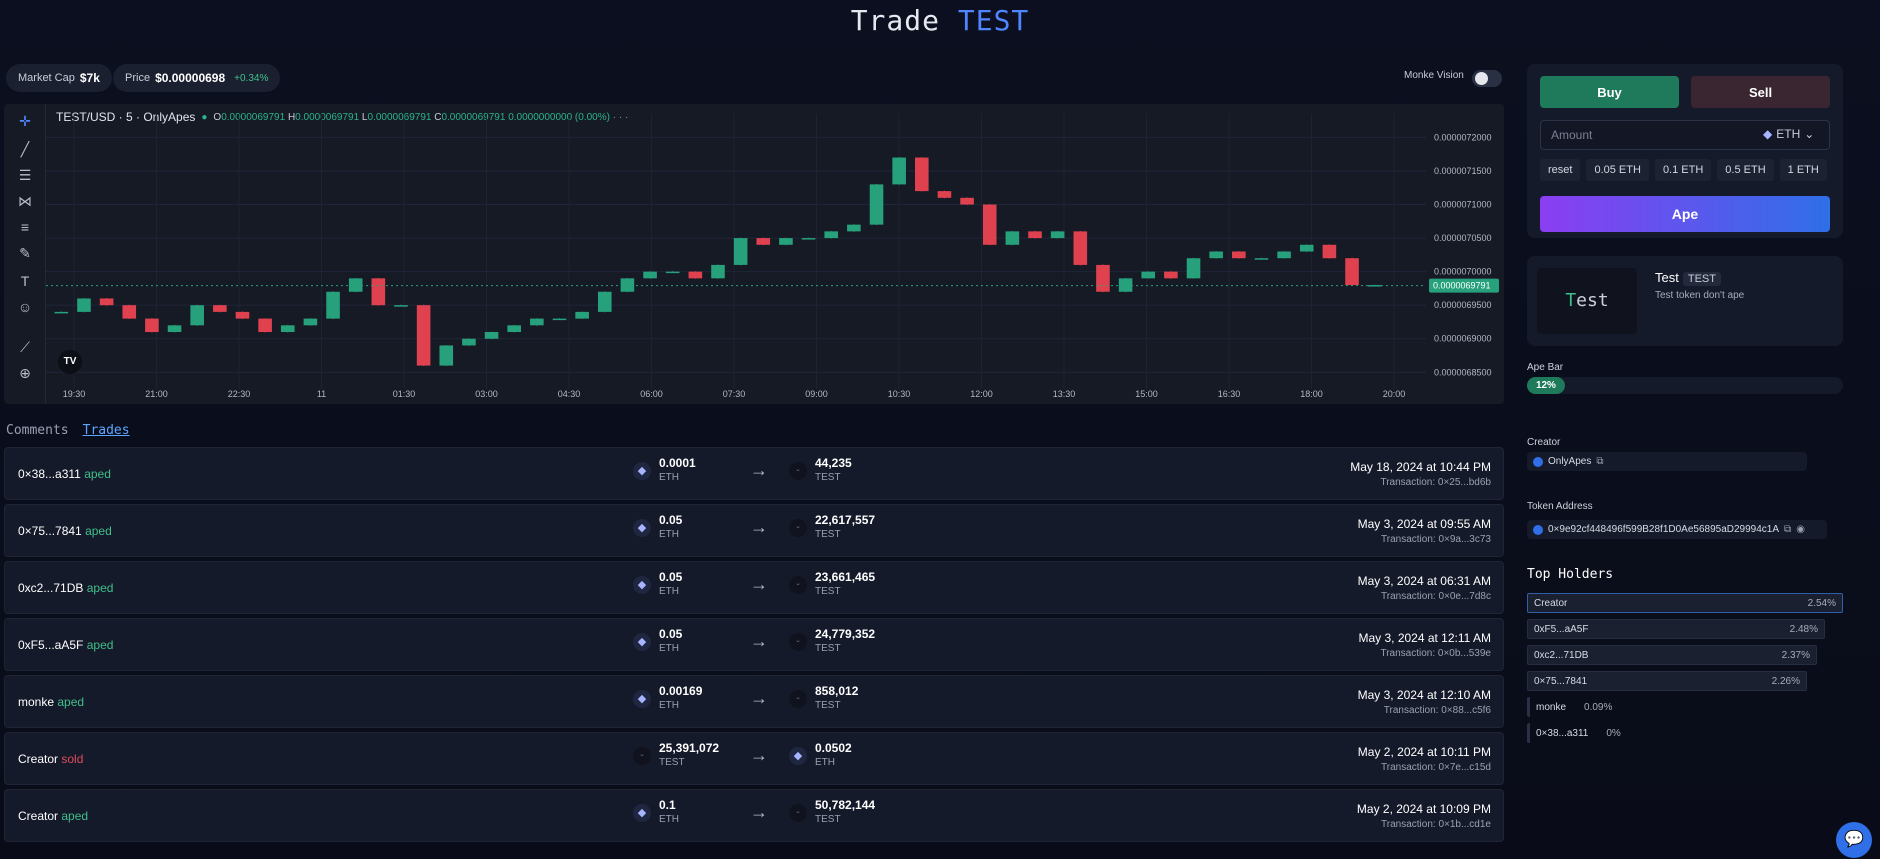  Describe the element at coordinates (25, 347) in the screenshot. I see `ruler-icon: ⟋` at that location.